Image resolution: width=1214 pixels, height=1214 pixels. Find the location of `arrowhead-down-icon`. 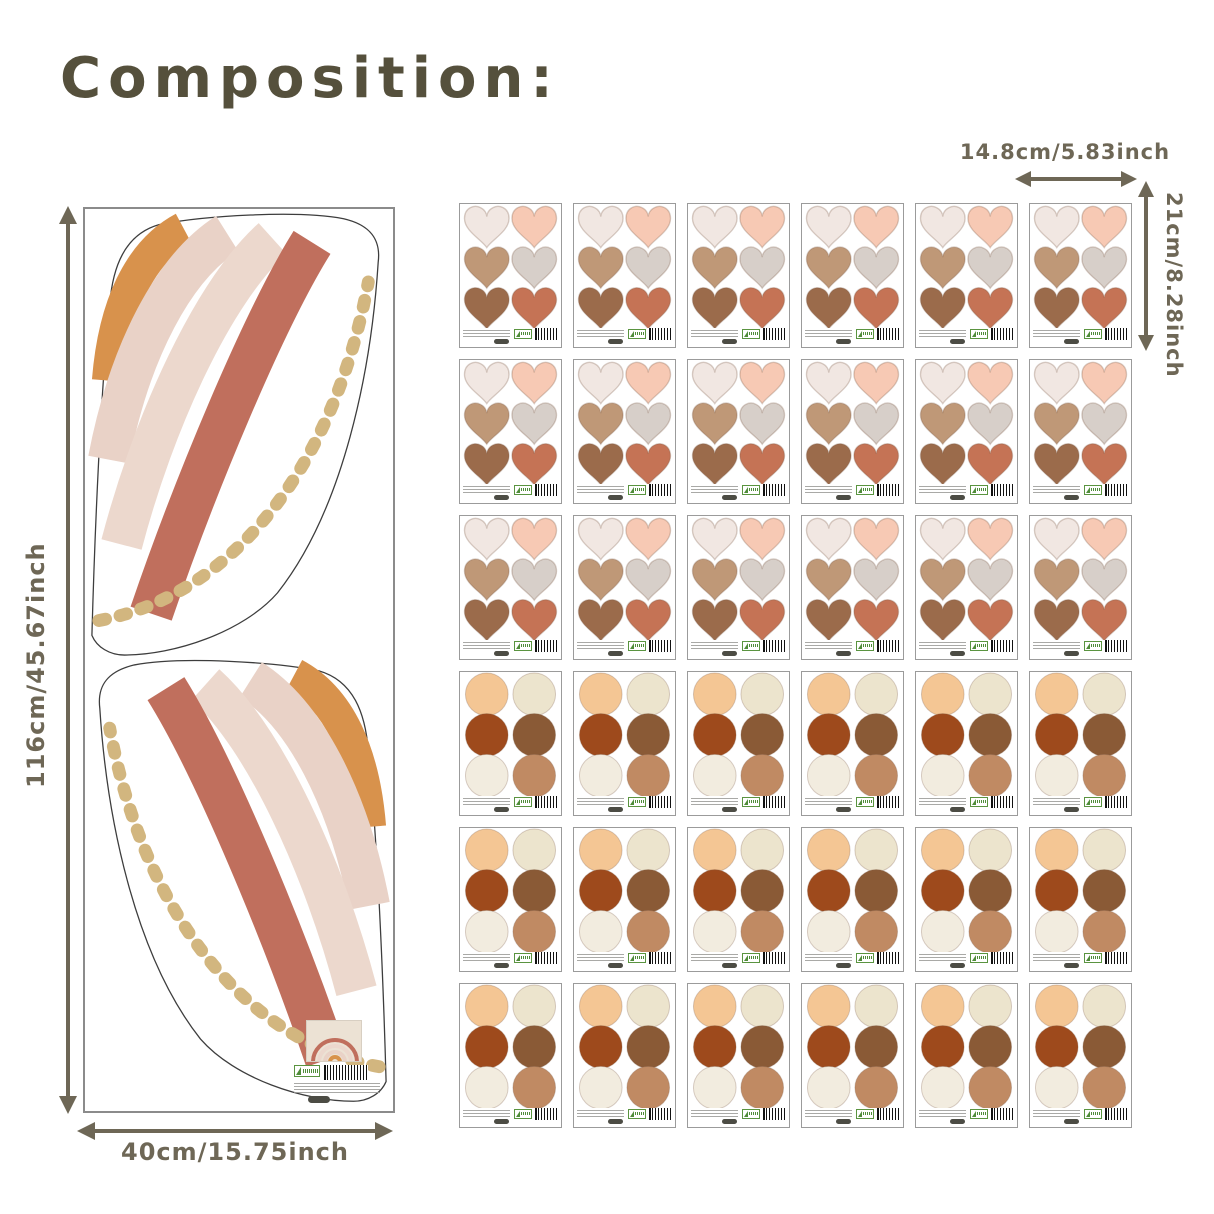

arrowhead-down-icon is located at coordinates (68, 1105).